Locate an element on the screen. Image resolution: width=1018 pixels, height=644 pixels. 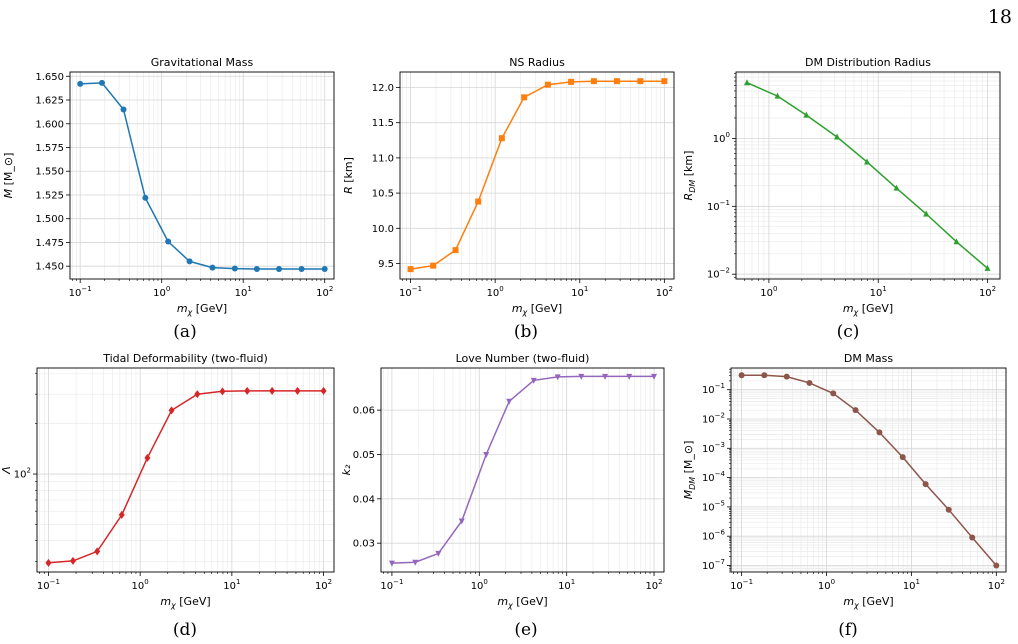
y-tick-label: 10⁻⁴ is located at coordinates (714, 477).